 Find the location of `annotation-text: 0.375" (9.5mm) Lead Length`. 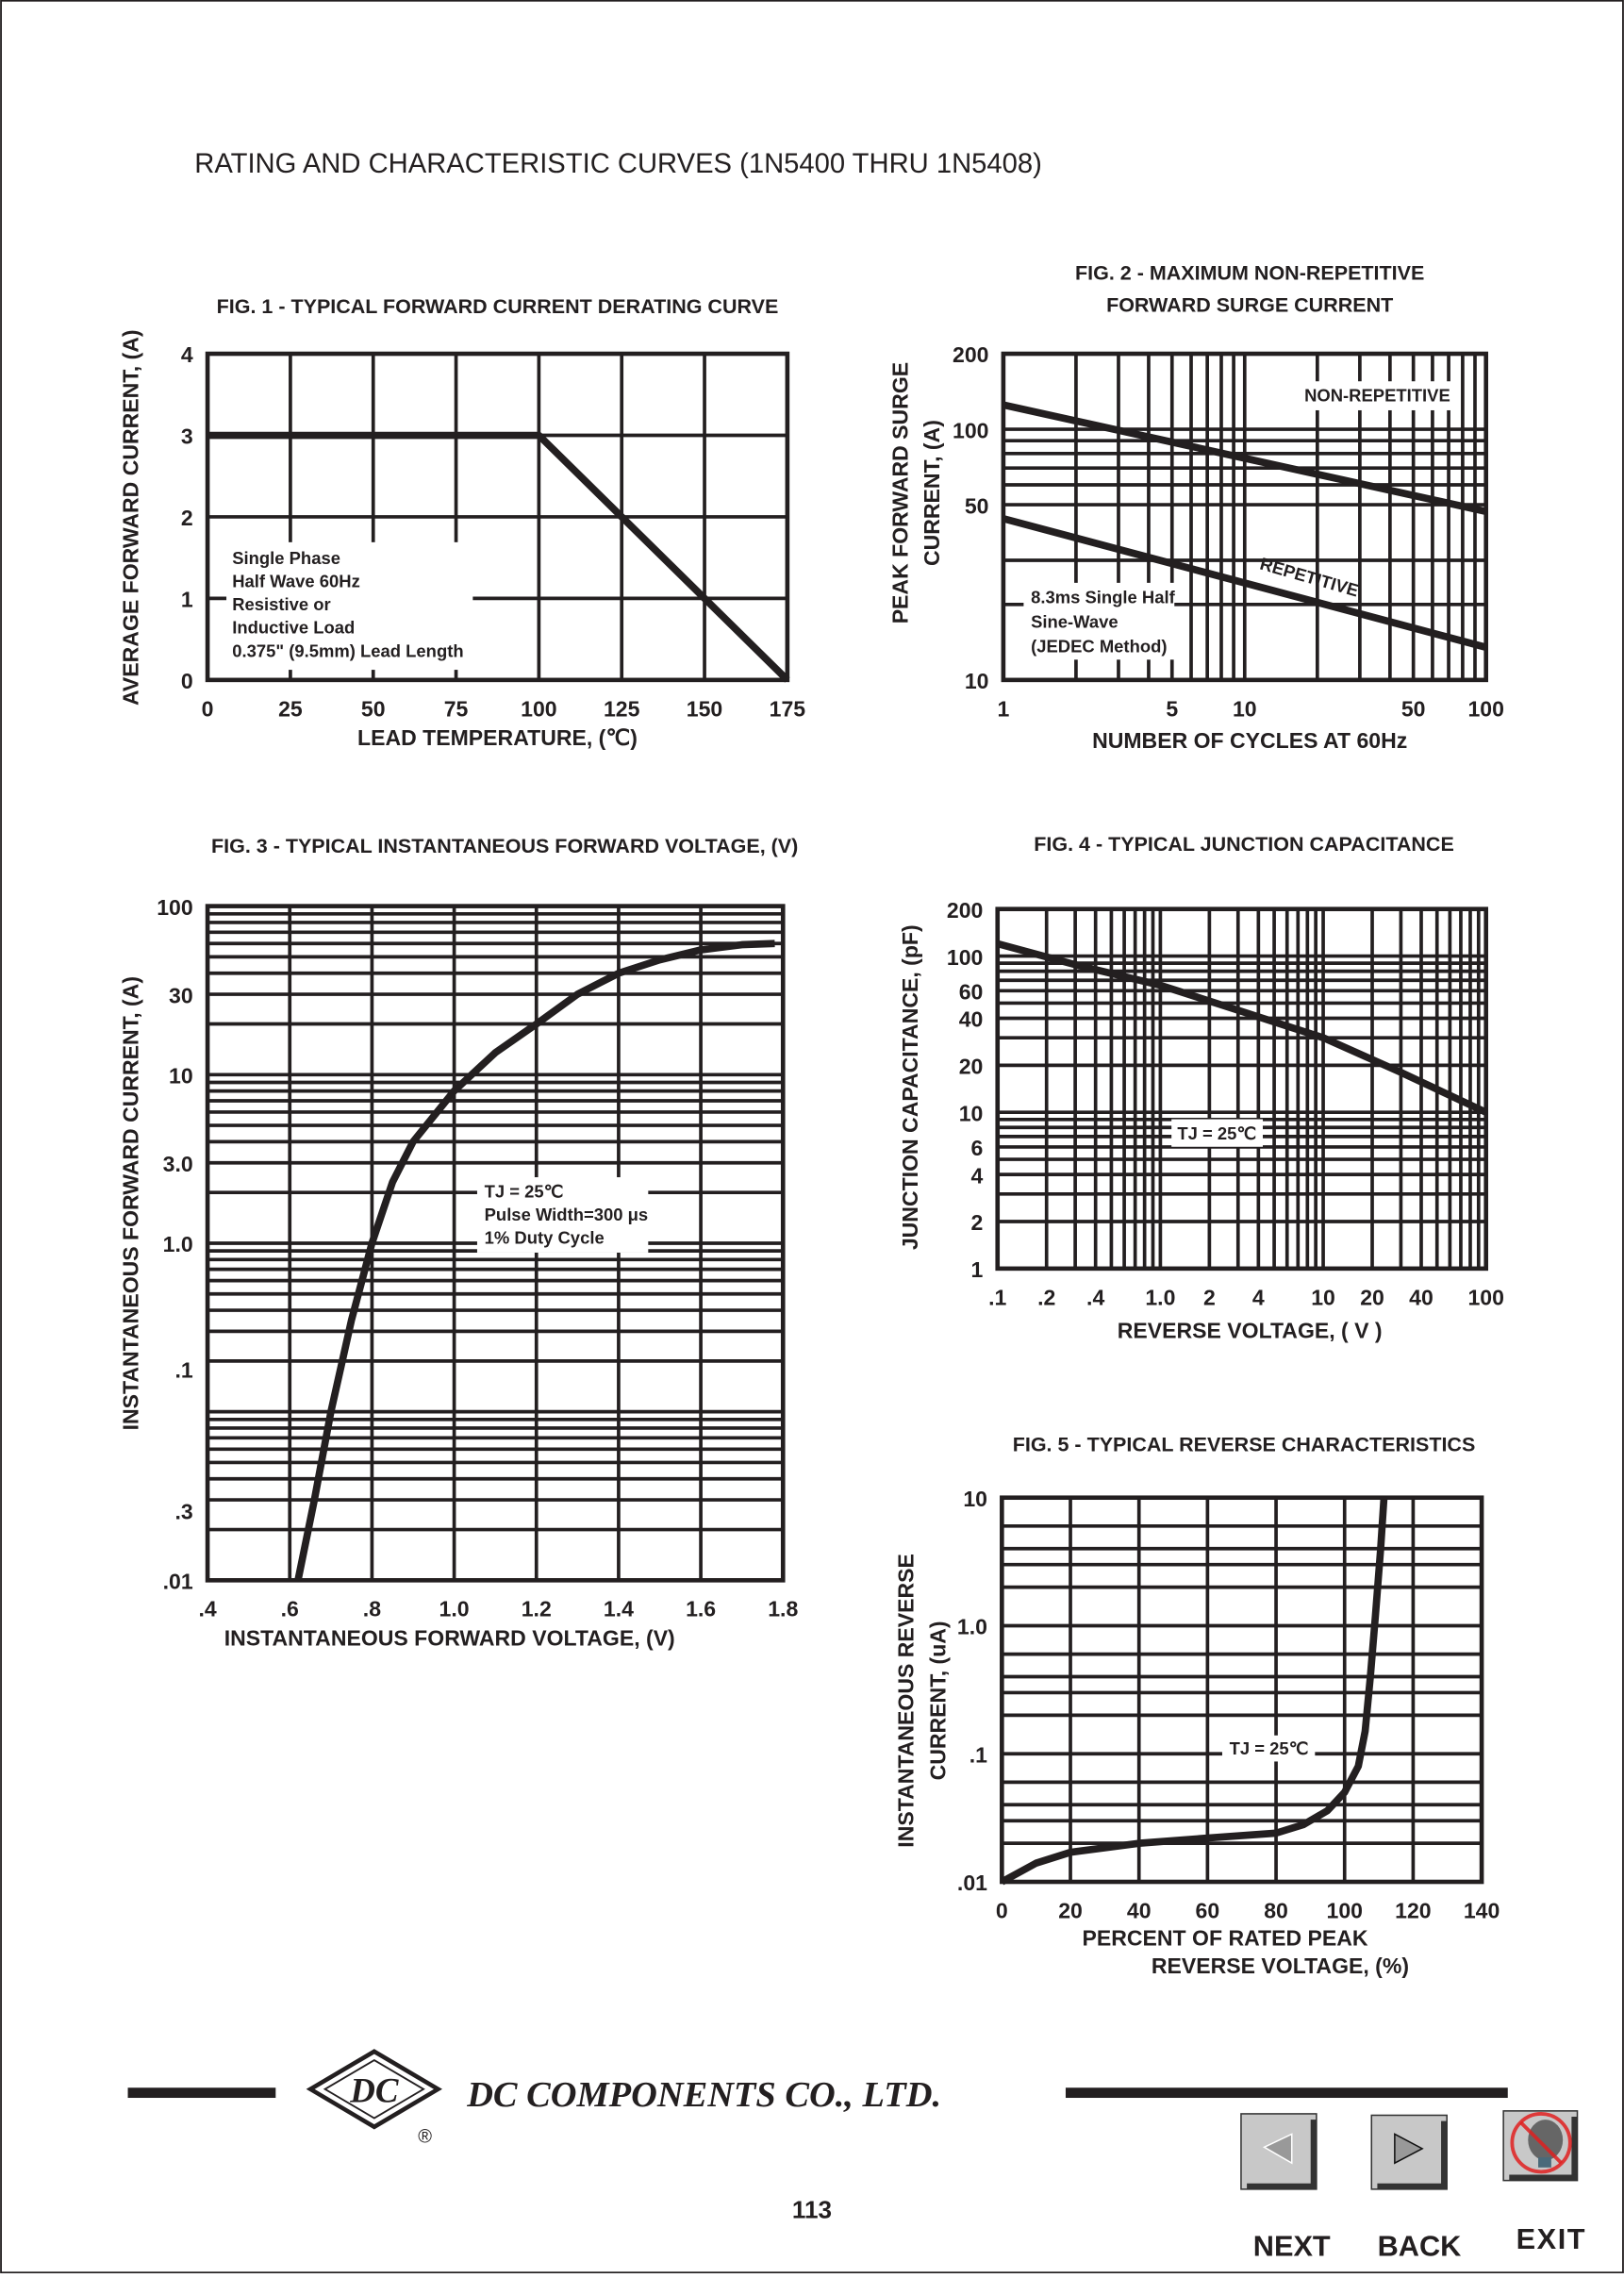

annotation-text: 0.375" (9.5mm) Lead Length is located at coordinates (347, 650).